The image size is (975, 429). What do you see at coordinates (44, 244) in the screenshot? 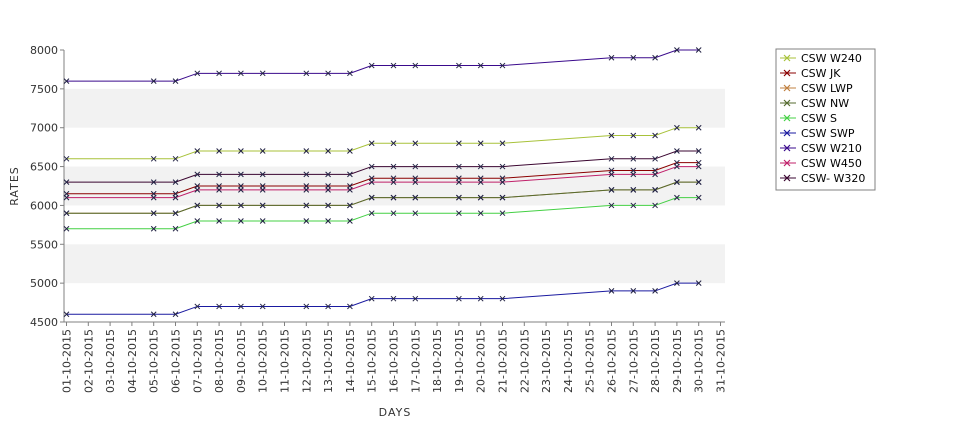
I see `y-tick-label: 5500` at bounding box center [44, 244].